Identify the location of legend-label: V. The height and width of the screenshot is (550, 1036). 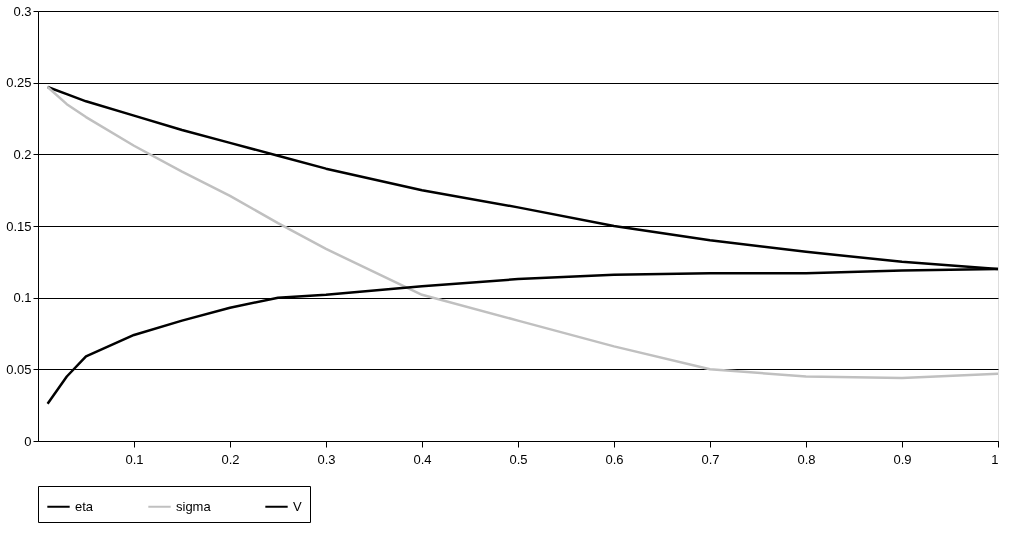
(297, 506).